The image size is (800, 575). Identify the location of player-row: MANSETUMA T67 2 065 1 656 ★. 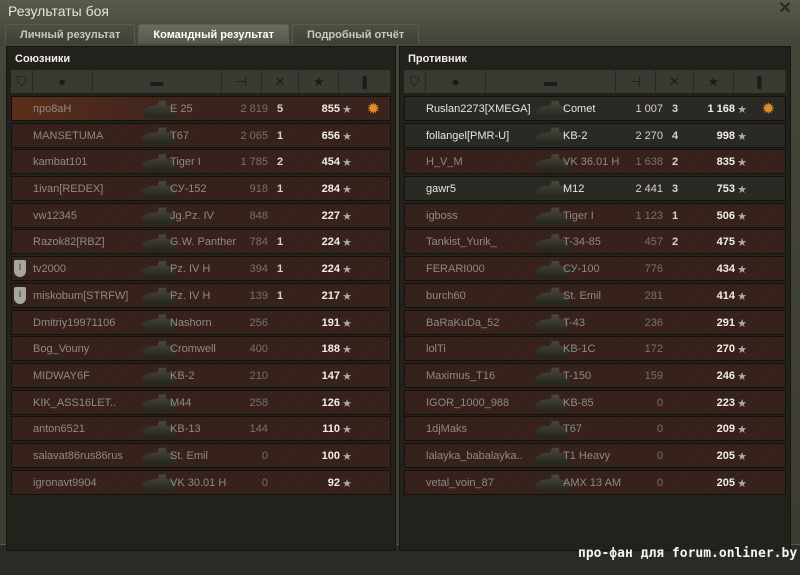
(201, 135).